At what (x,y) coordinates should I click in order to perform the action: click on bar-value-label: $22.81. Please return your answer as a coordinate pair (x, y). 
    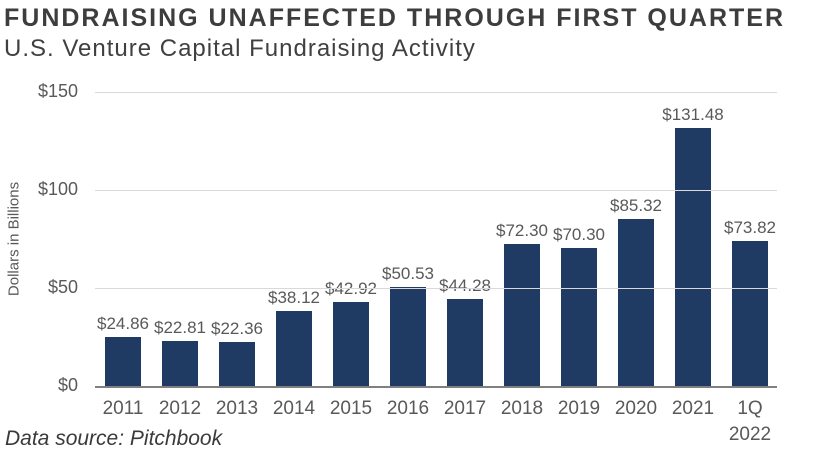
    Looking at the image, I should click on (180, 328).